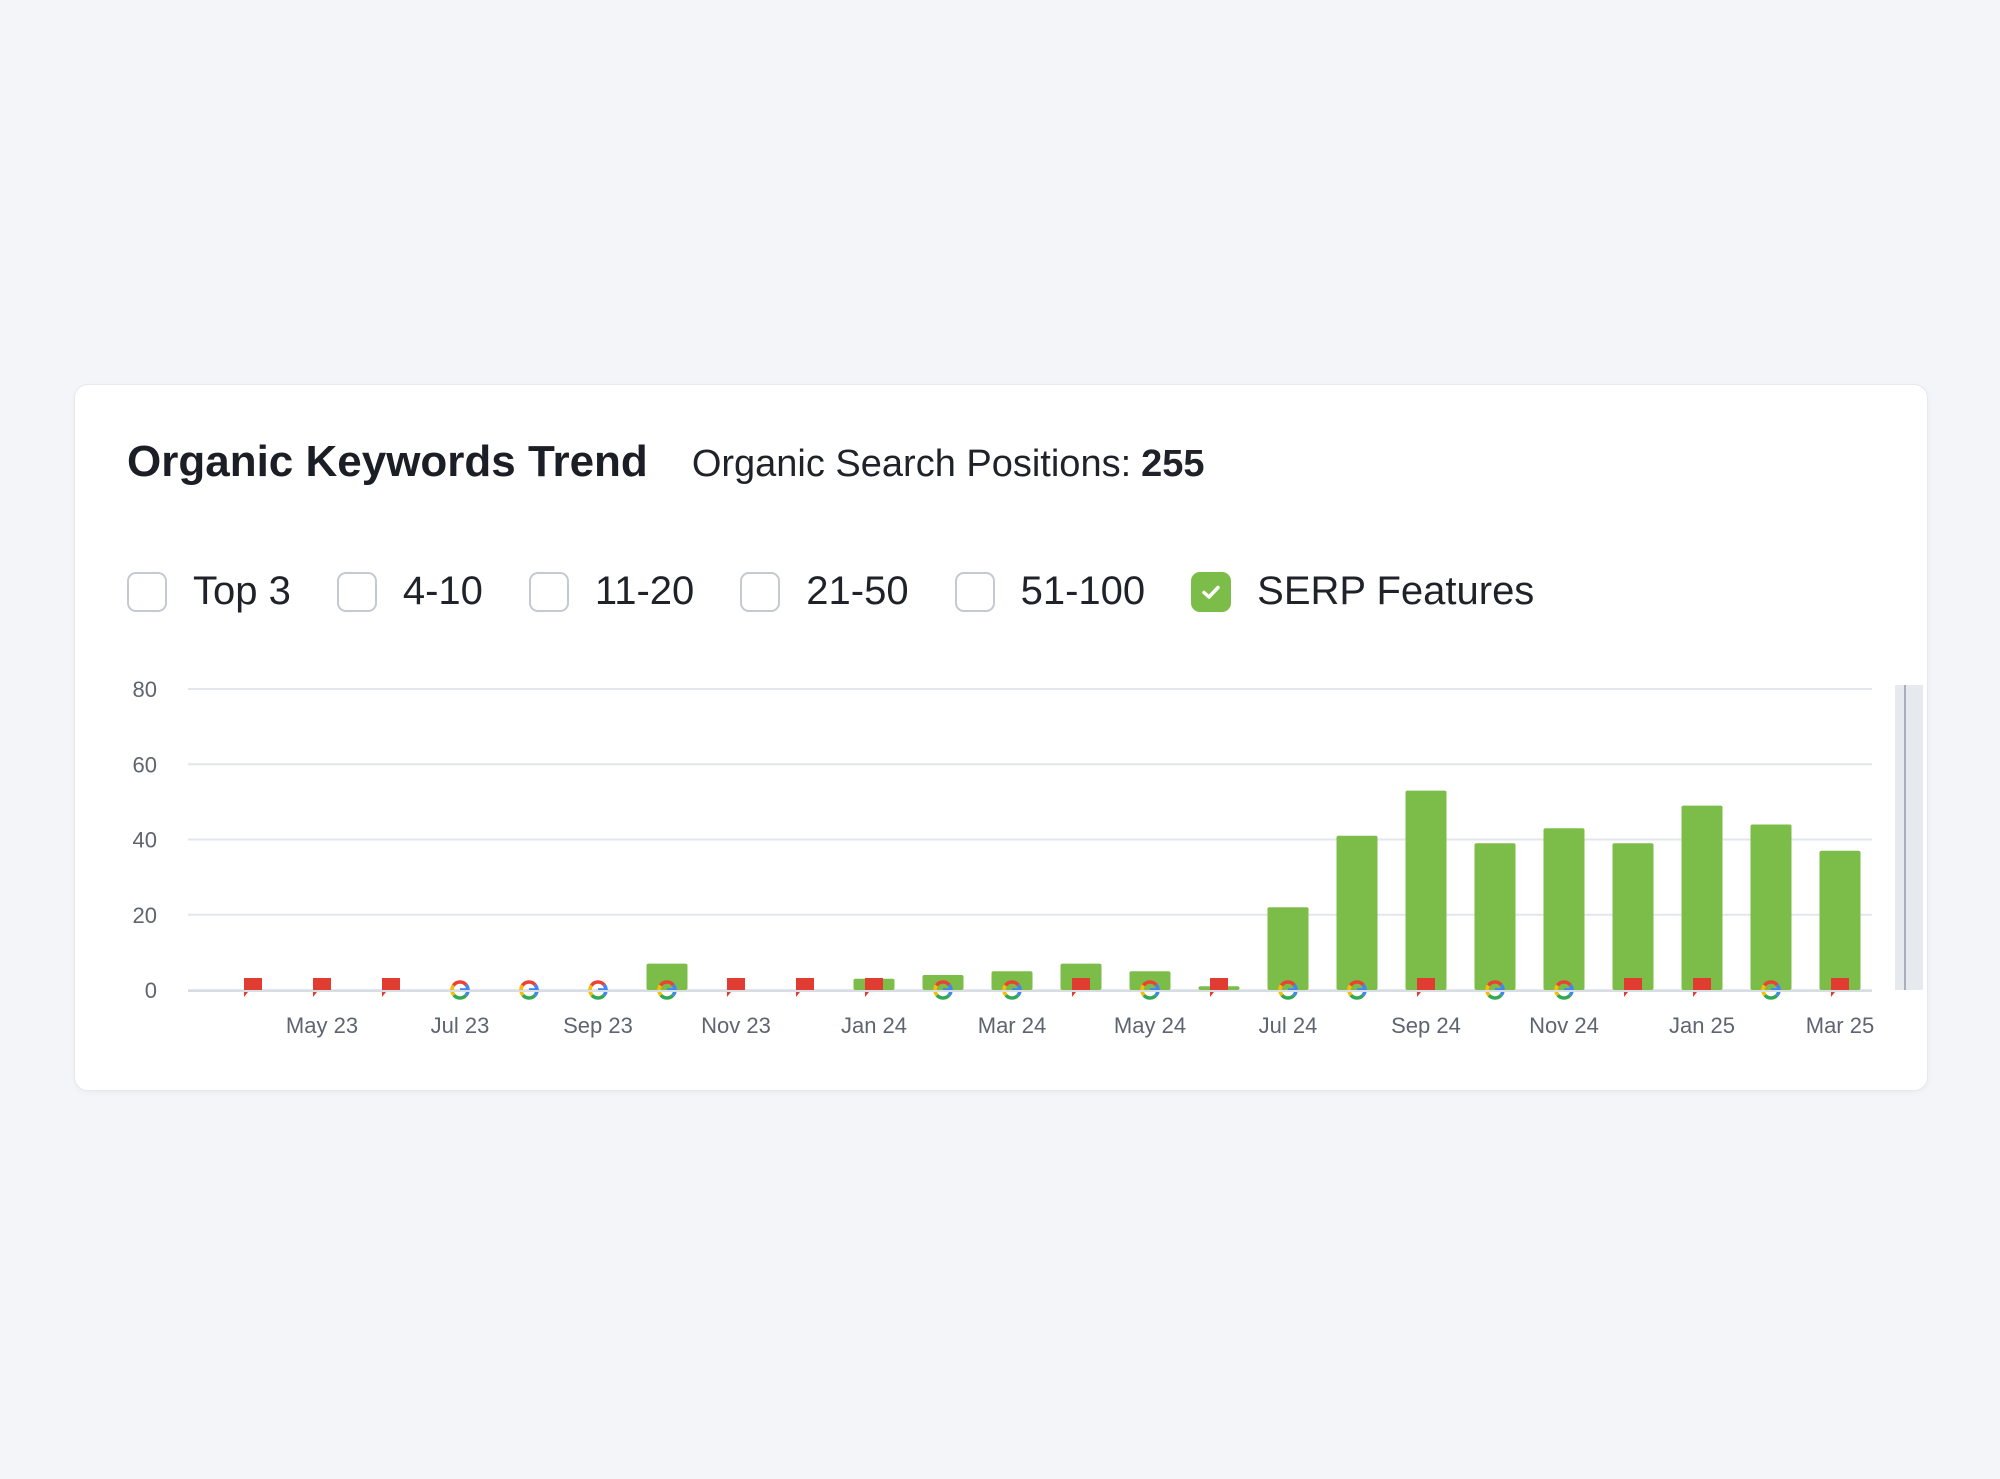 The image size is (2000, 1479). I want to click on filter-51-100: 51-100, so click(1050, 591).